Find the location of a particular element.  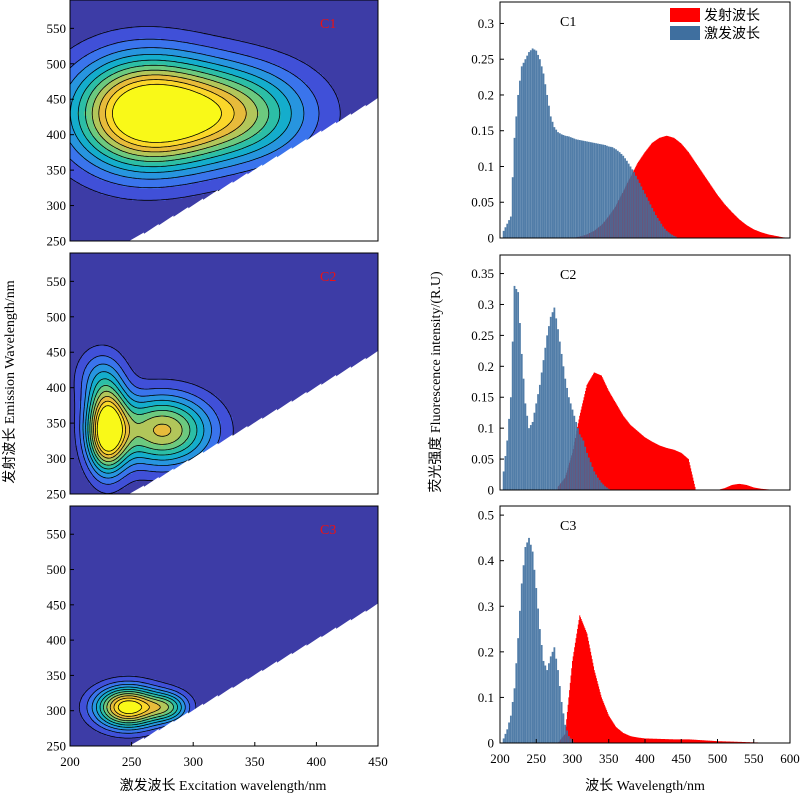

x-axis-label-wavelength: 波长 Wavelength/nm is located at coordinates (645, 786).